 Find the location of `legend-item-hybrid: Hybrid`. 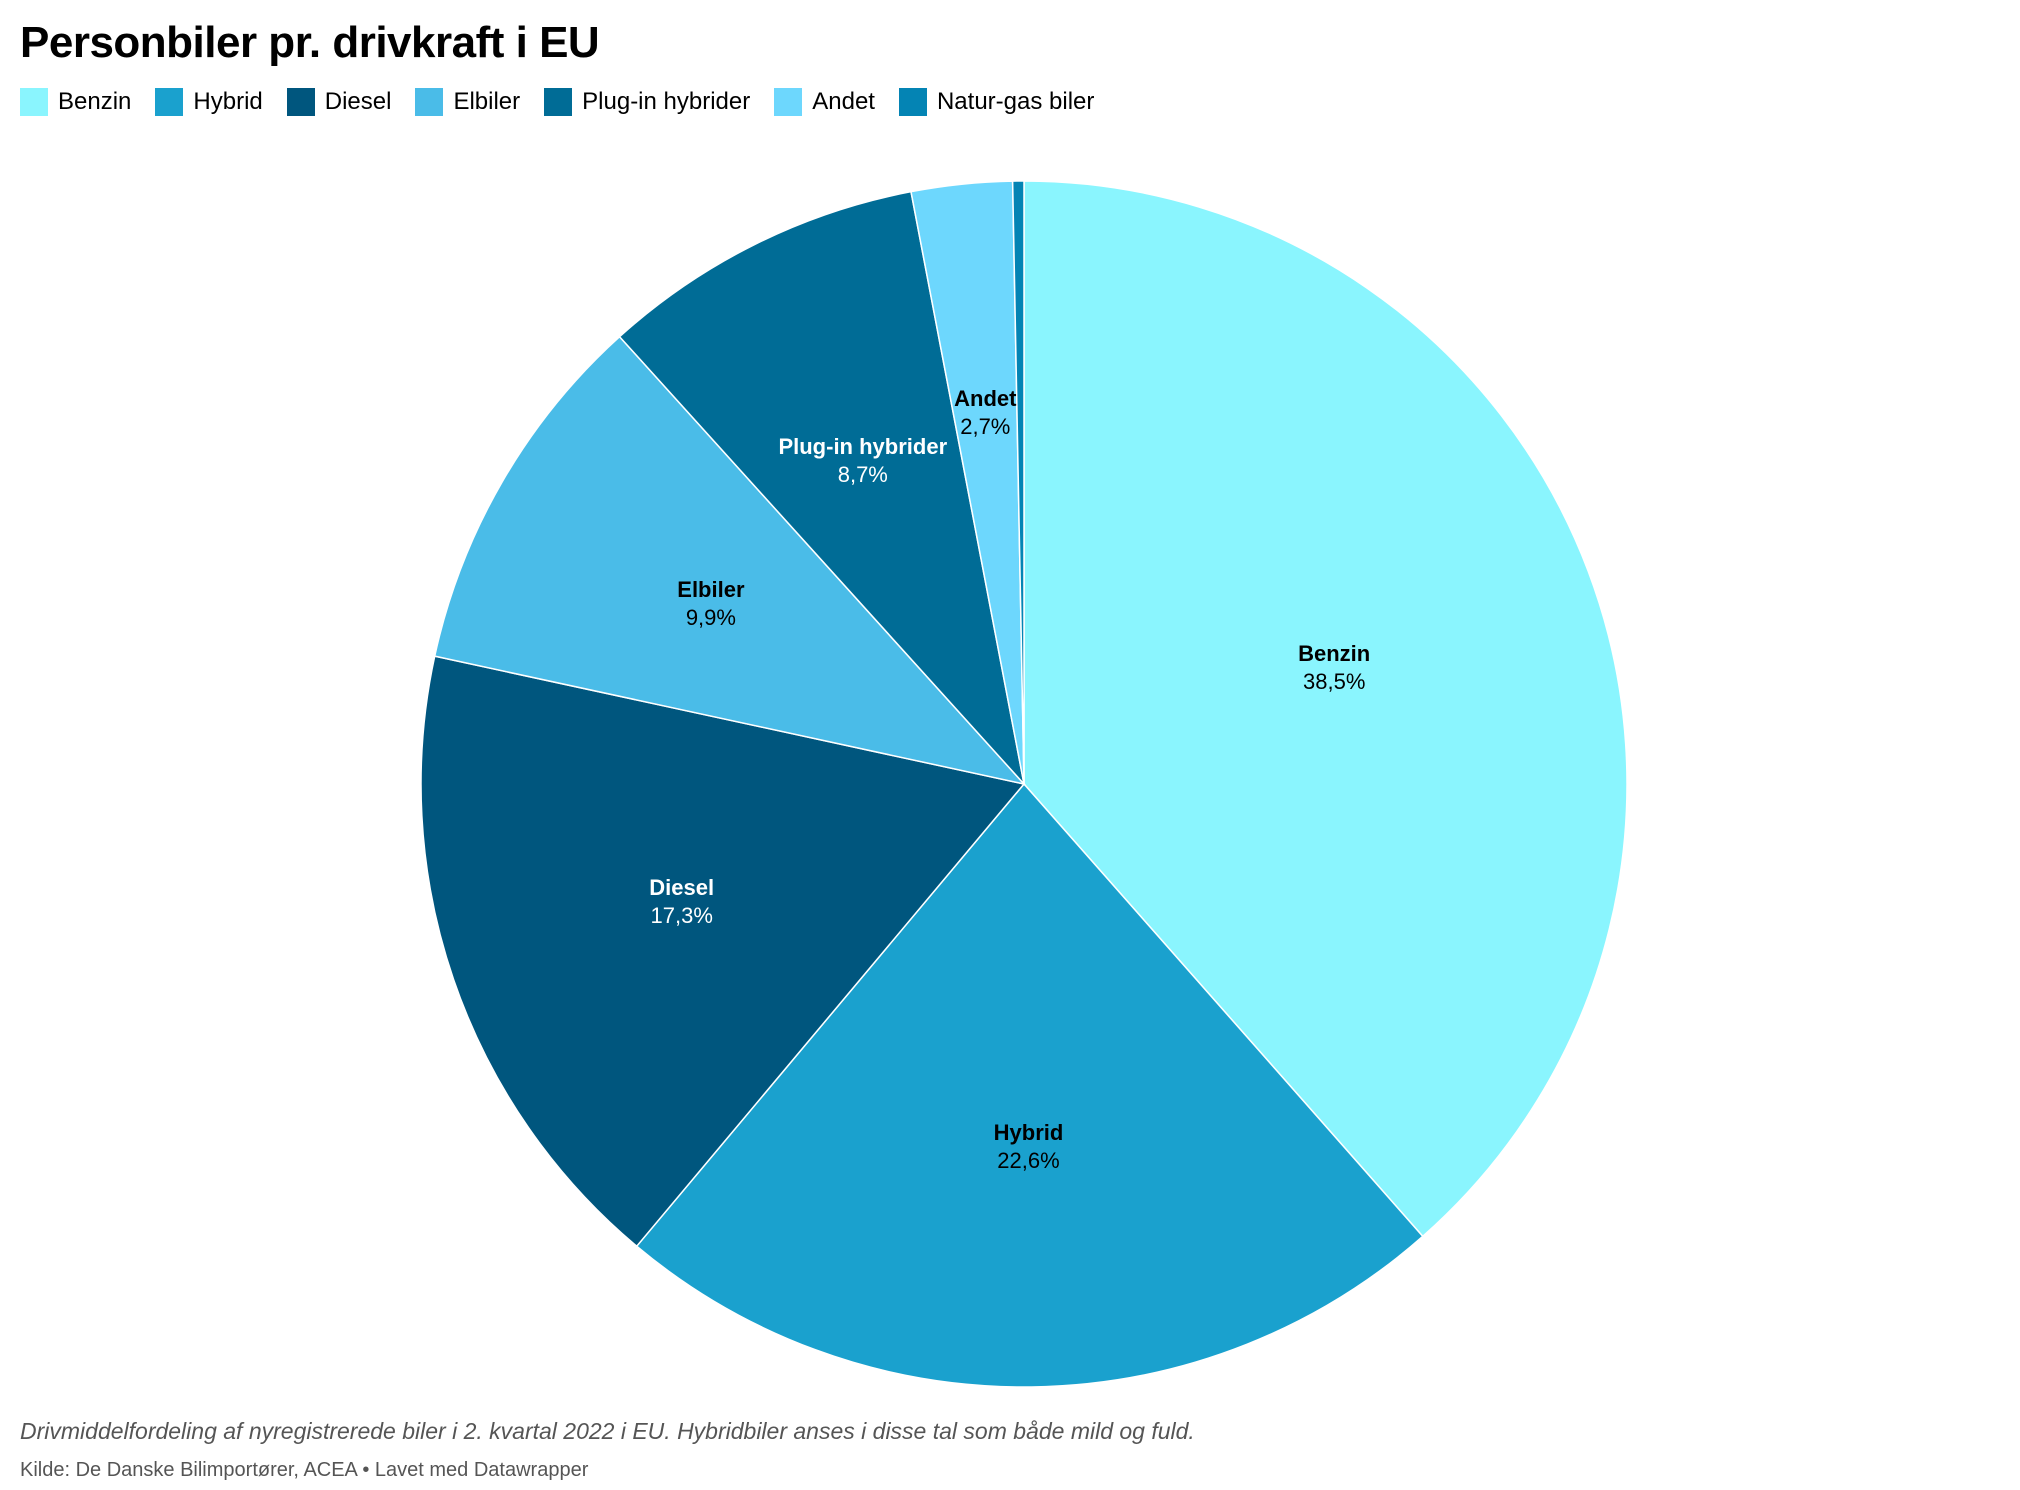

legend-item-hybrid: Hybrid is located at coordinates (209, 102).